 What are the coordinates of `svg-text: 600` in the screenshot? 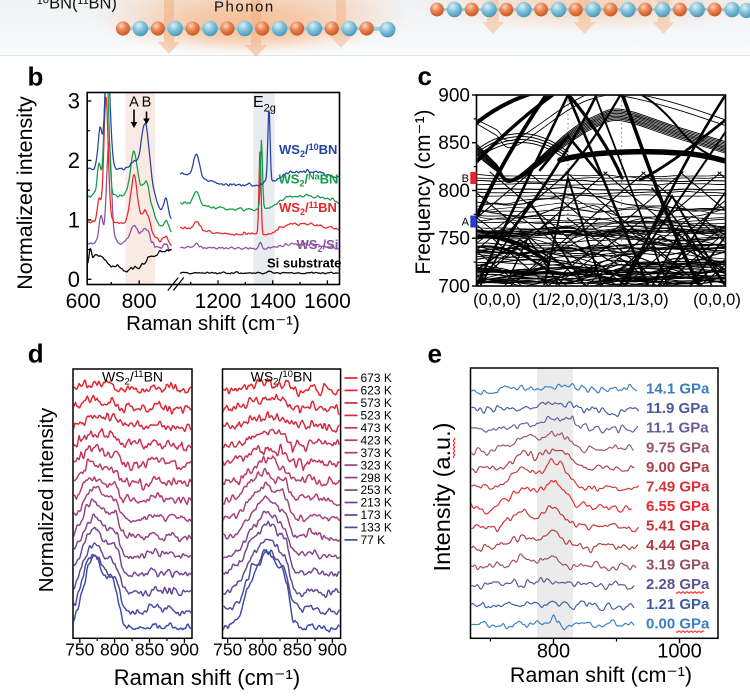 It's located at (83, 301).